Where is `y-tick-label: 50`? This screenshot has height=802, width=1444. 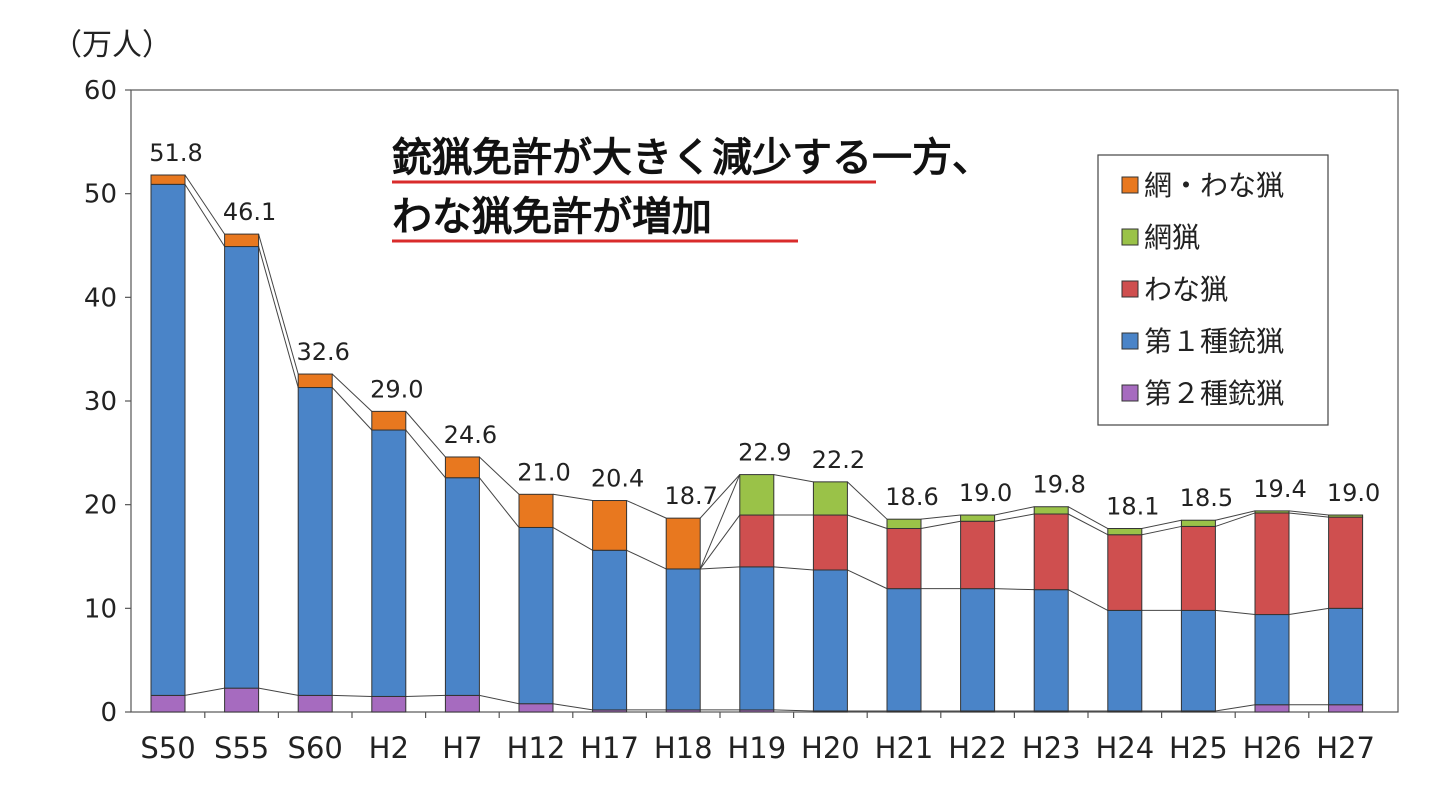
y-tick-label: 50 is located at coordinates (100, 195).